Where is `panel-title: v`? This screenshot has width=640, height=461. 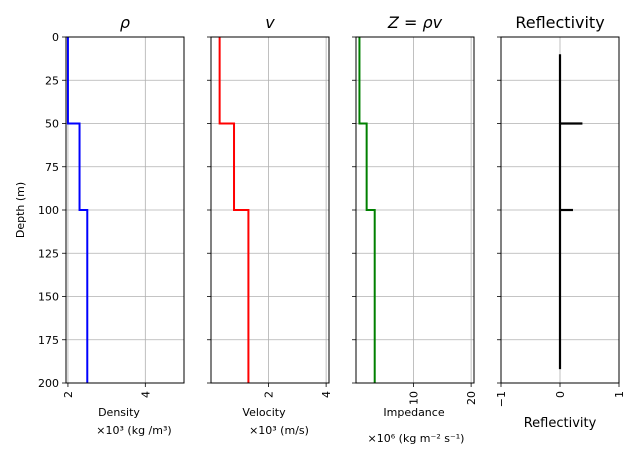 panel-title: v is located at coordinates (270, 22).